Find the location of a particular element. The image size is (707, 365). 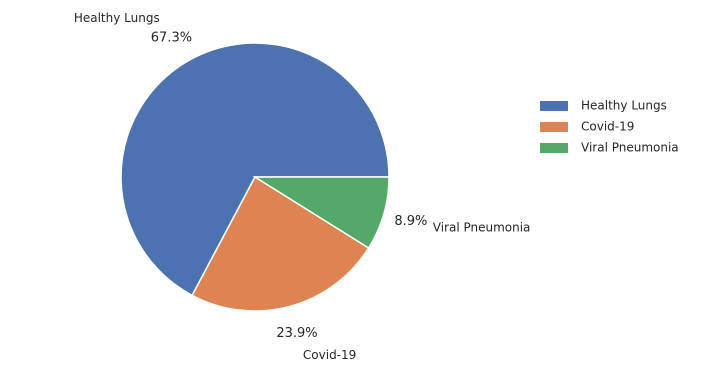

pie-value-label-healthy-lungs: 67.3% is located at coordinates (171, 38).